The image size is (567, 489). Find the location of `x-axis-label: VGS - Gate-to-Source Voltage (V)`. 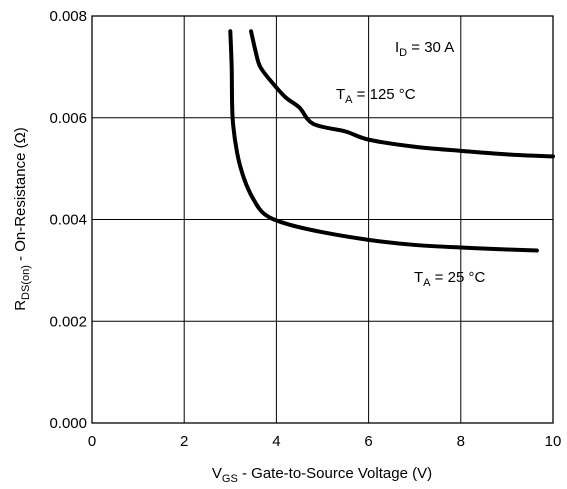

x-axis-label: VGS - Gate-to-Source Voltage (V) is located at coordinates (322, 475).